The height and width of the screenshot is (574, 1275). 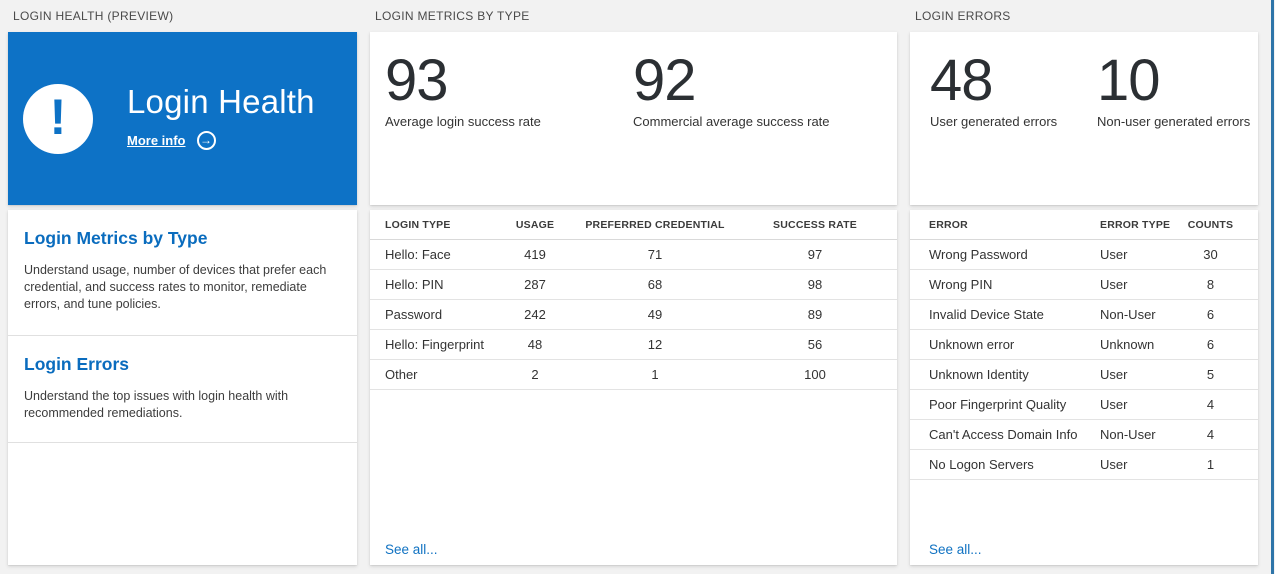 I want to click on table-cell: Hello: PIN, so click(x=414, y=284).